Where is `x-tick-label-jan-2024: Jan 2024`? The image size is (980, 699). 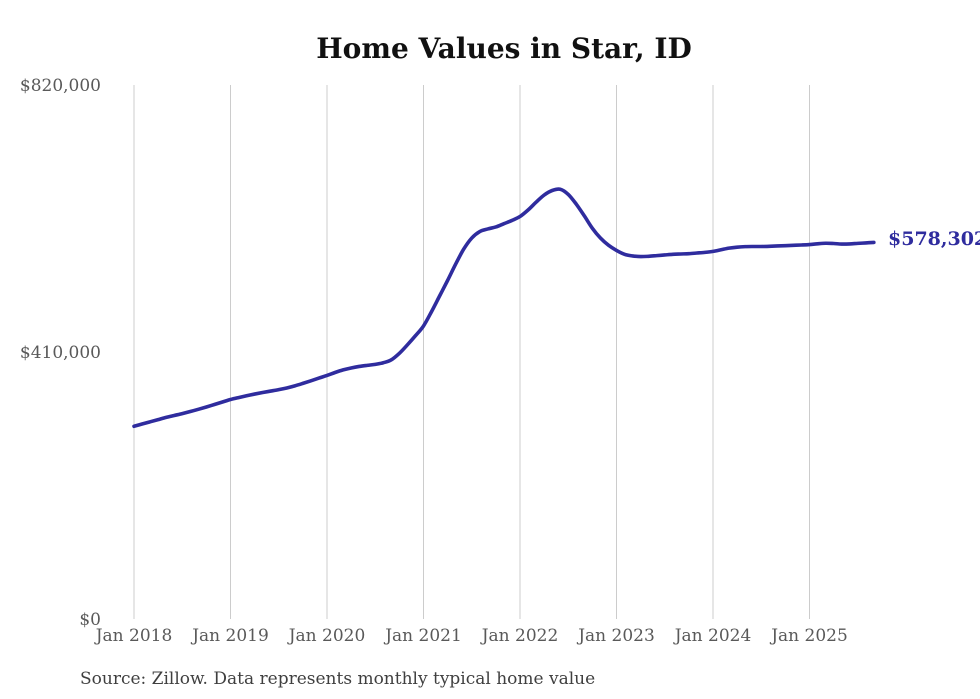 x-tick-label-jan-2024: Jan 2024 is located at coordinates (712, 636).